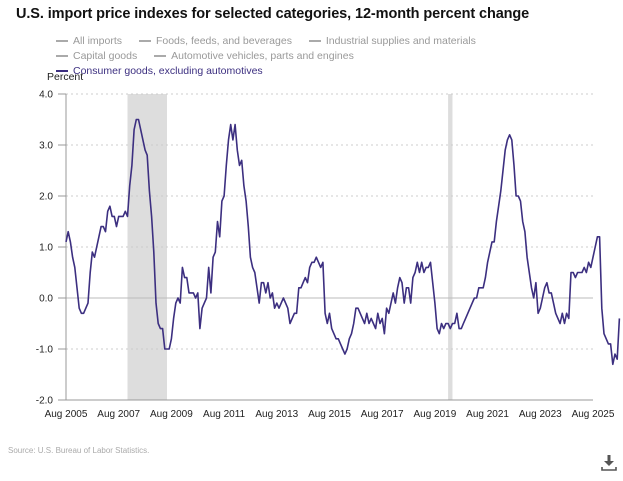  What do you see at coordinates (65, 77) in the screenshot?
I see `y-axis-label: Percent` at bounding box center [65, 77].